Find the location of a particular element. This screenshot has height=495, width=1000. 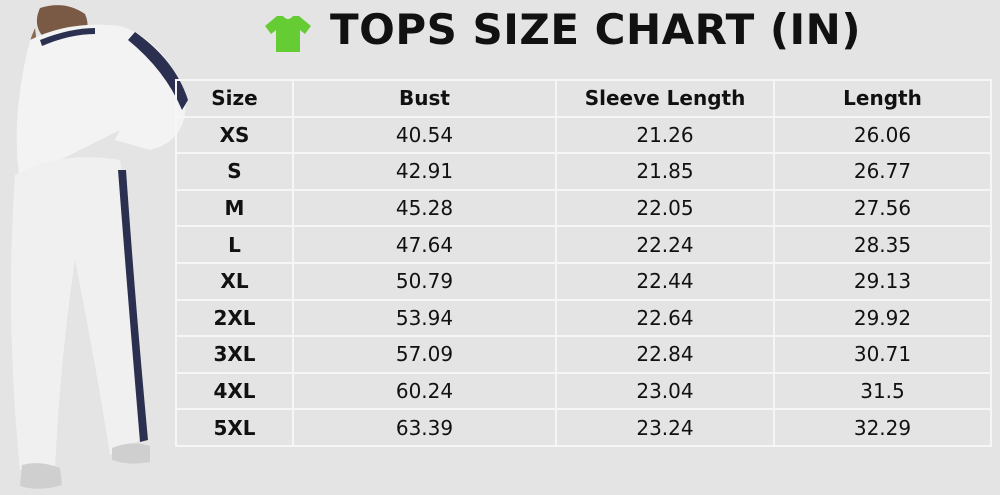

measure-cell: 27.56 is located at coordinates (882, 208).